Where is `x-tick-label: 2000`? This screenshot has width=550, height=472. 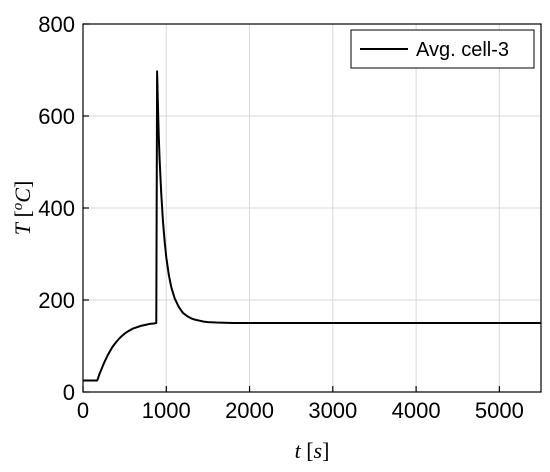 x-tick-label: 2000 is located at coordinates (249, 410).